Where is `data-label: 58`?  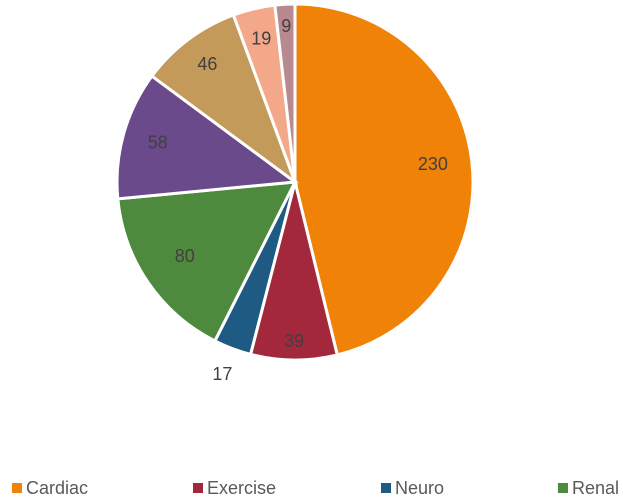
data-label: 58 is located at coordinates (158, 143).